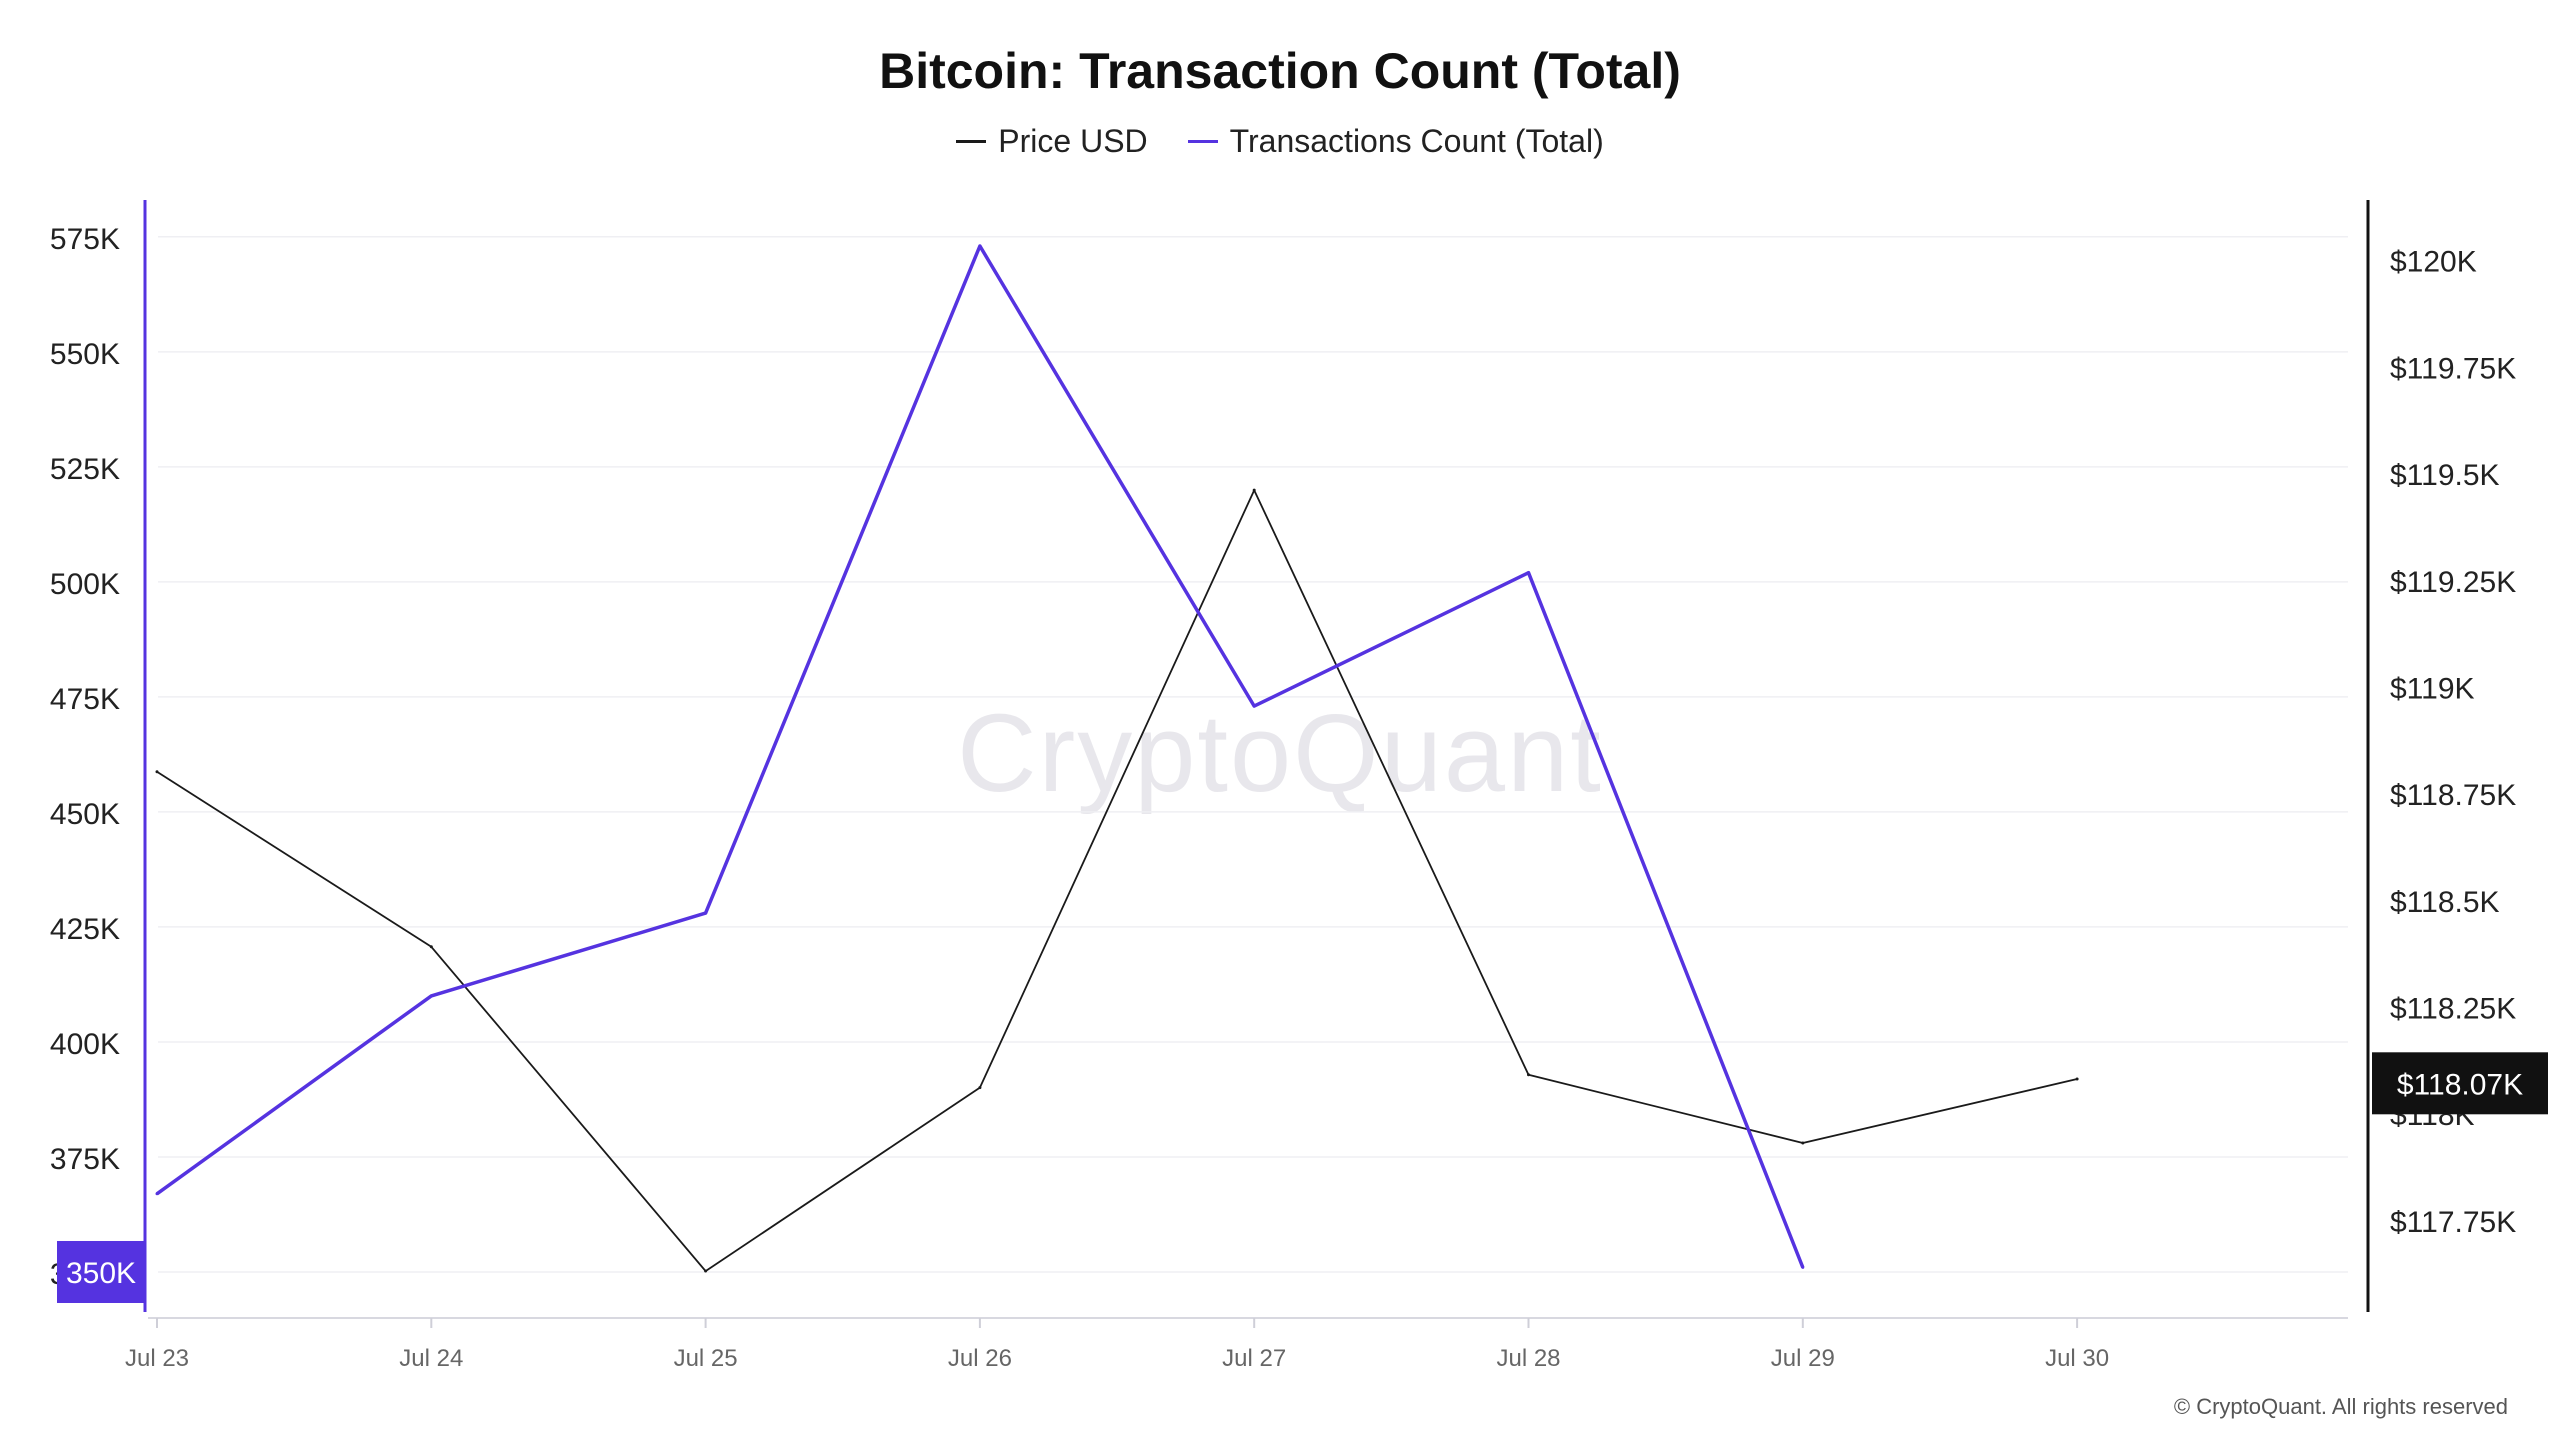  I want to click on right-tick-label: $119.25K, so click(2453, 582).